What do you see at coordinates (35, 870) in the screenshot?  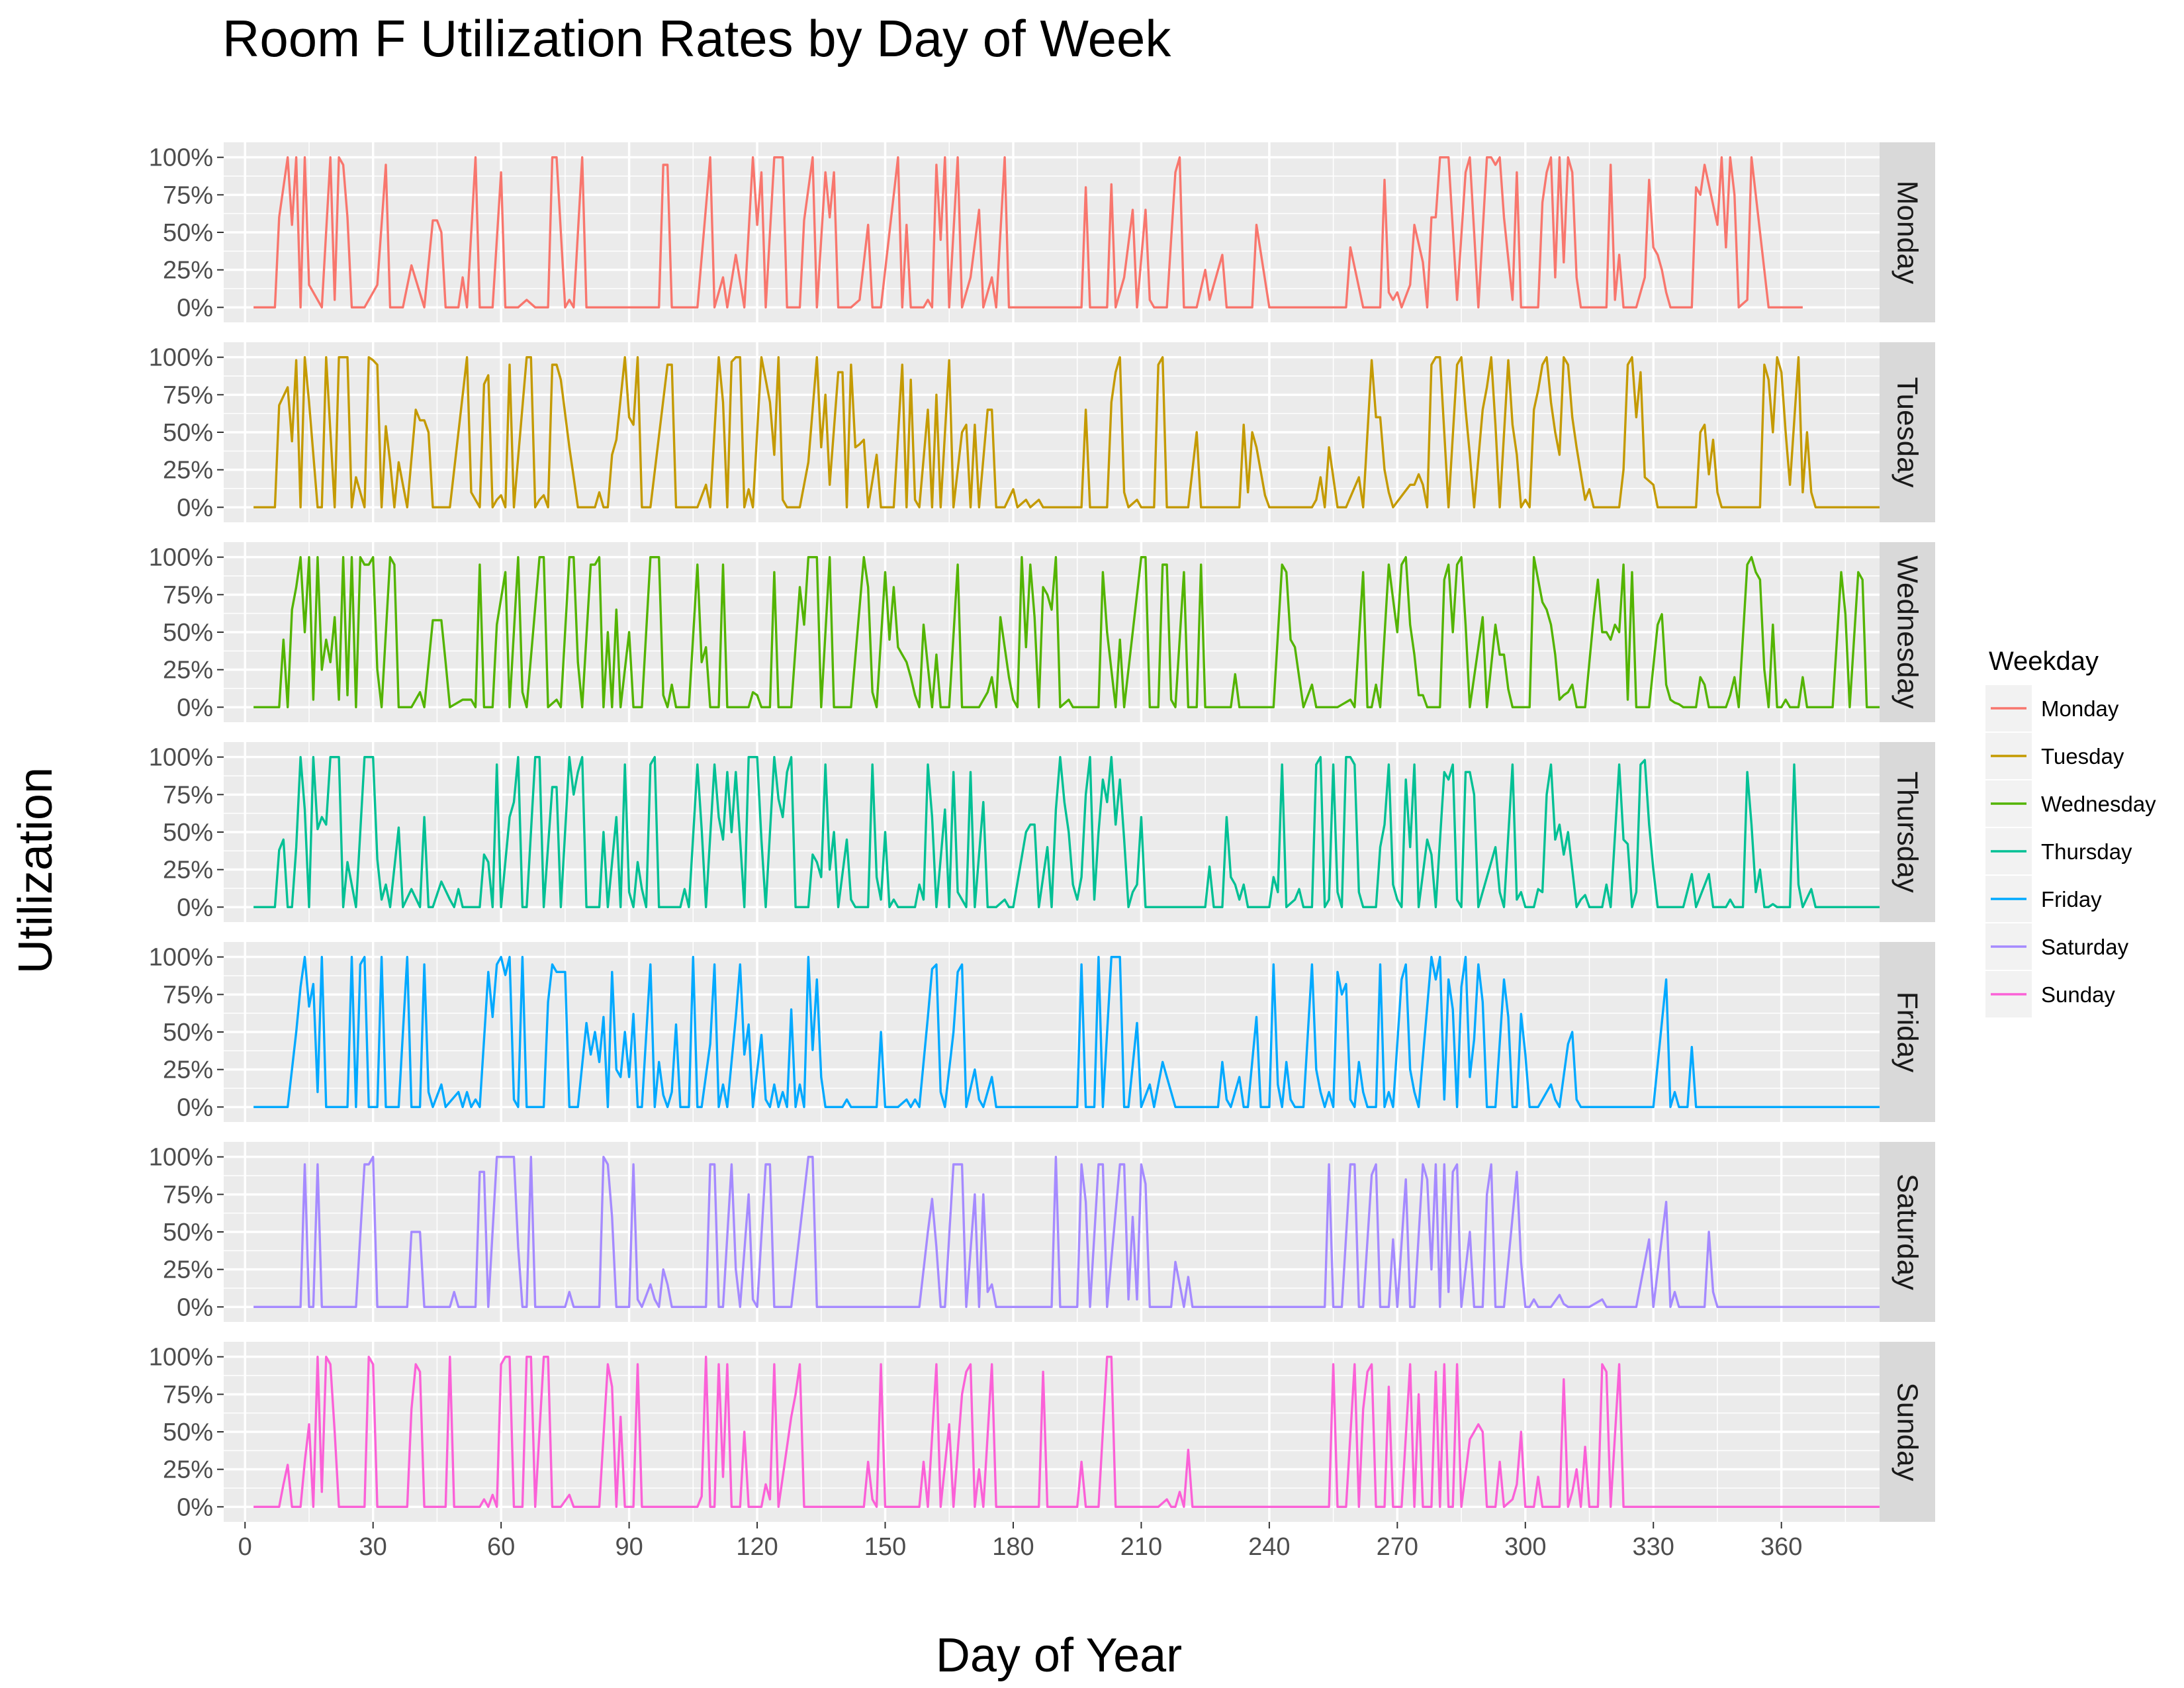 I see `y-axis-title: Utilization` at bounding box center [35, 870].